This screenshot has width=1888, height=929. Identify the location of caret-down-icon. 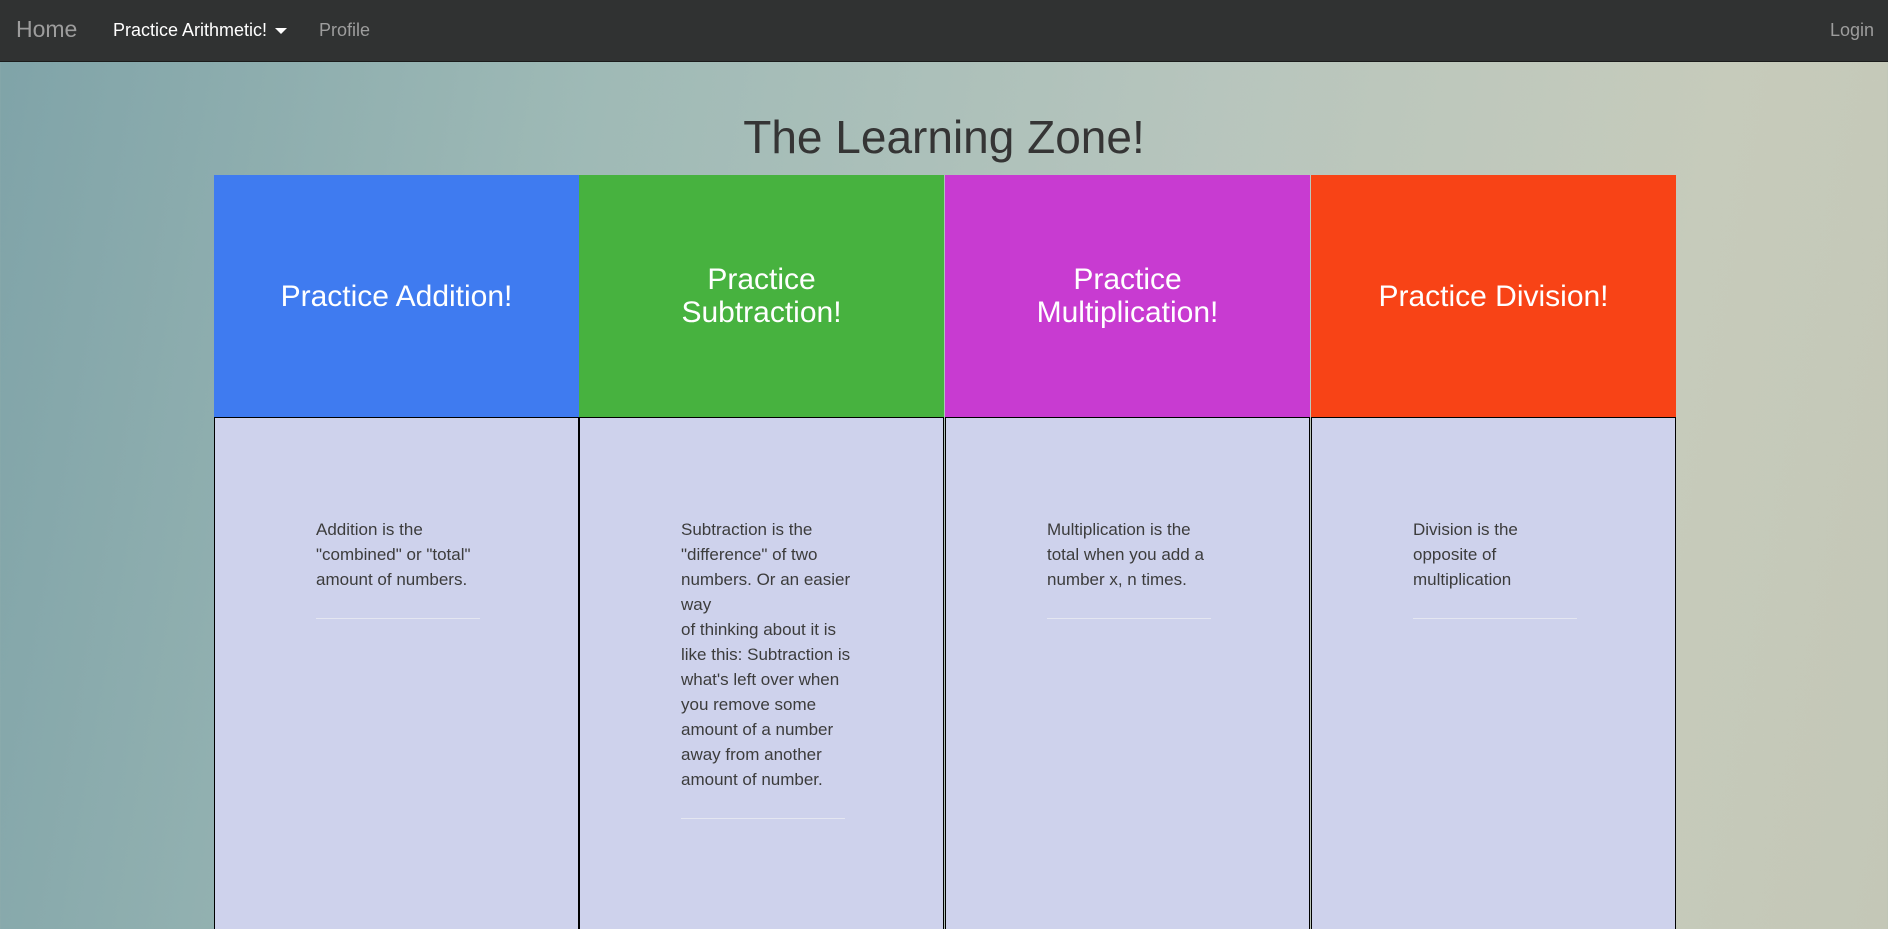
(281, 31).